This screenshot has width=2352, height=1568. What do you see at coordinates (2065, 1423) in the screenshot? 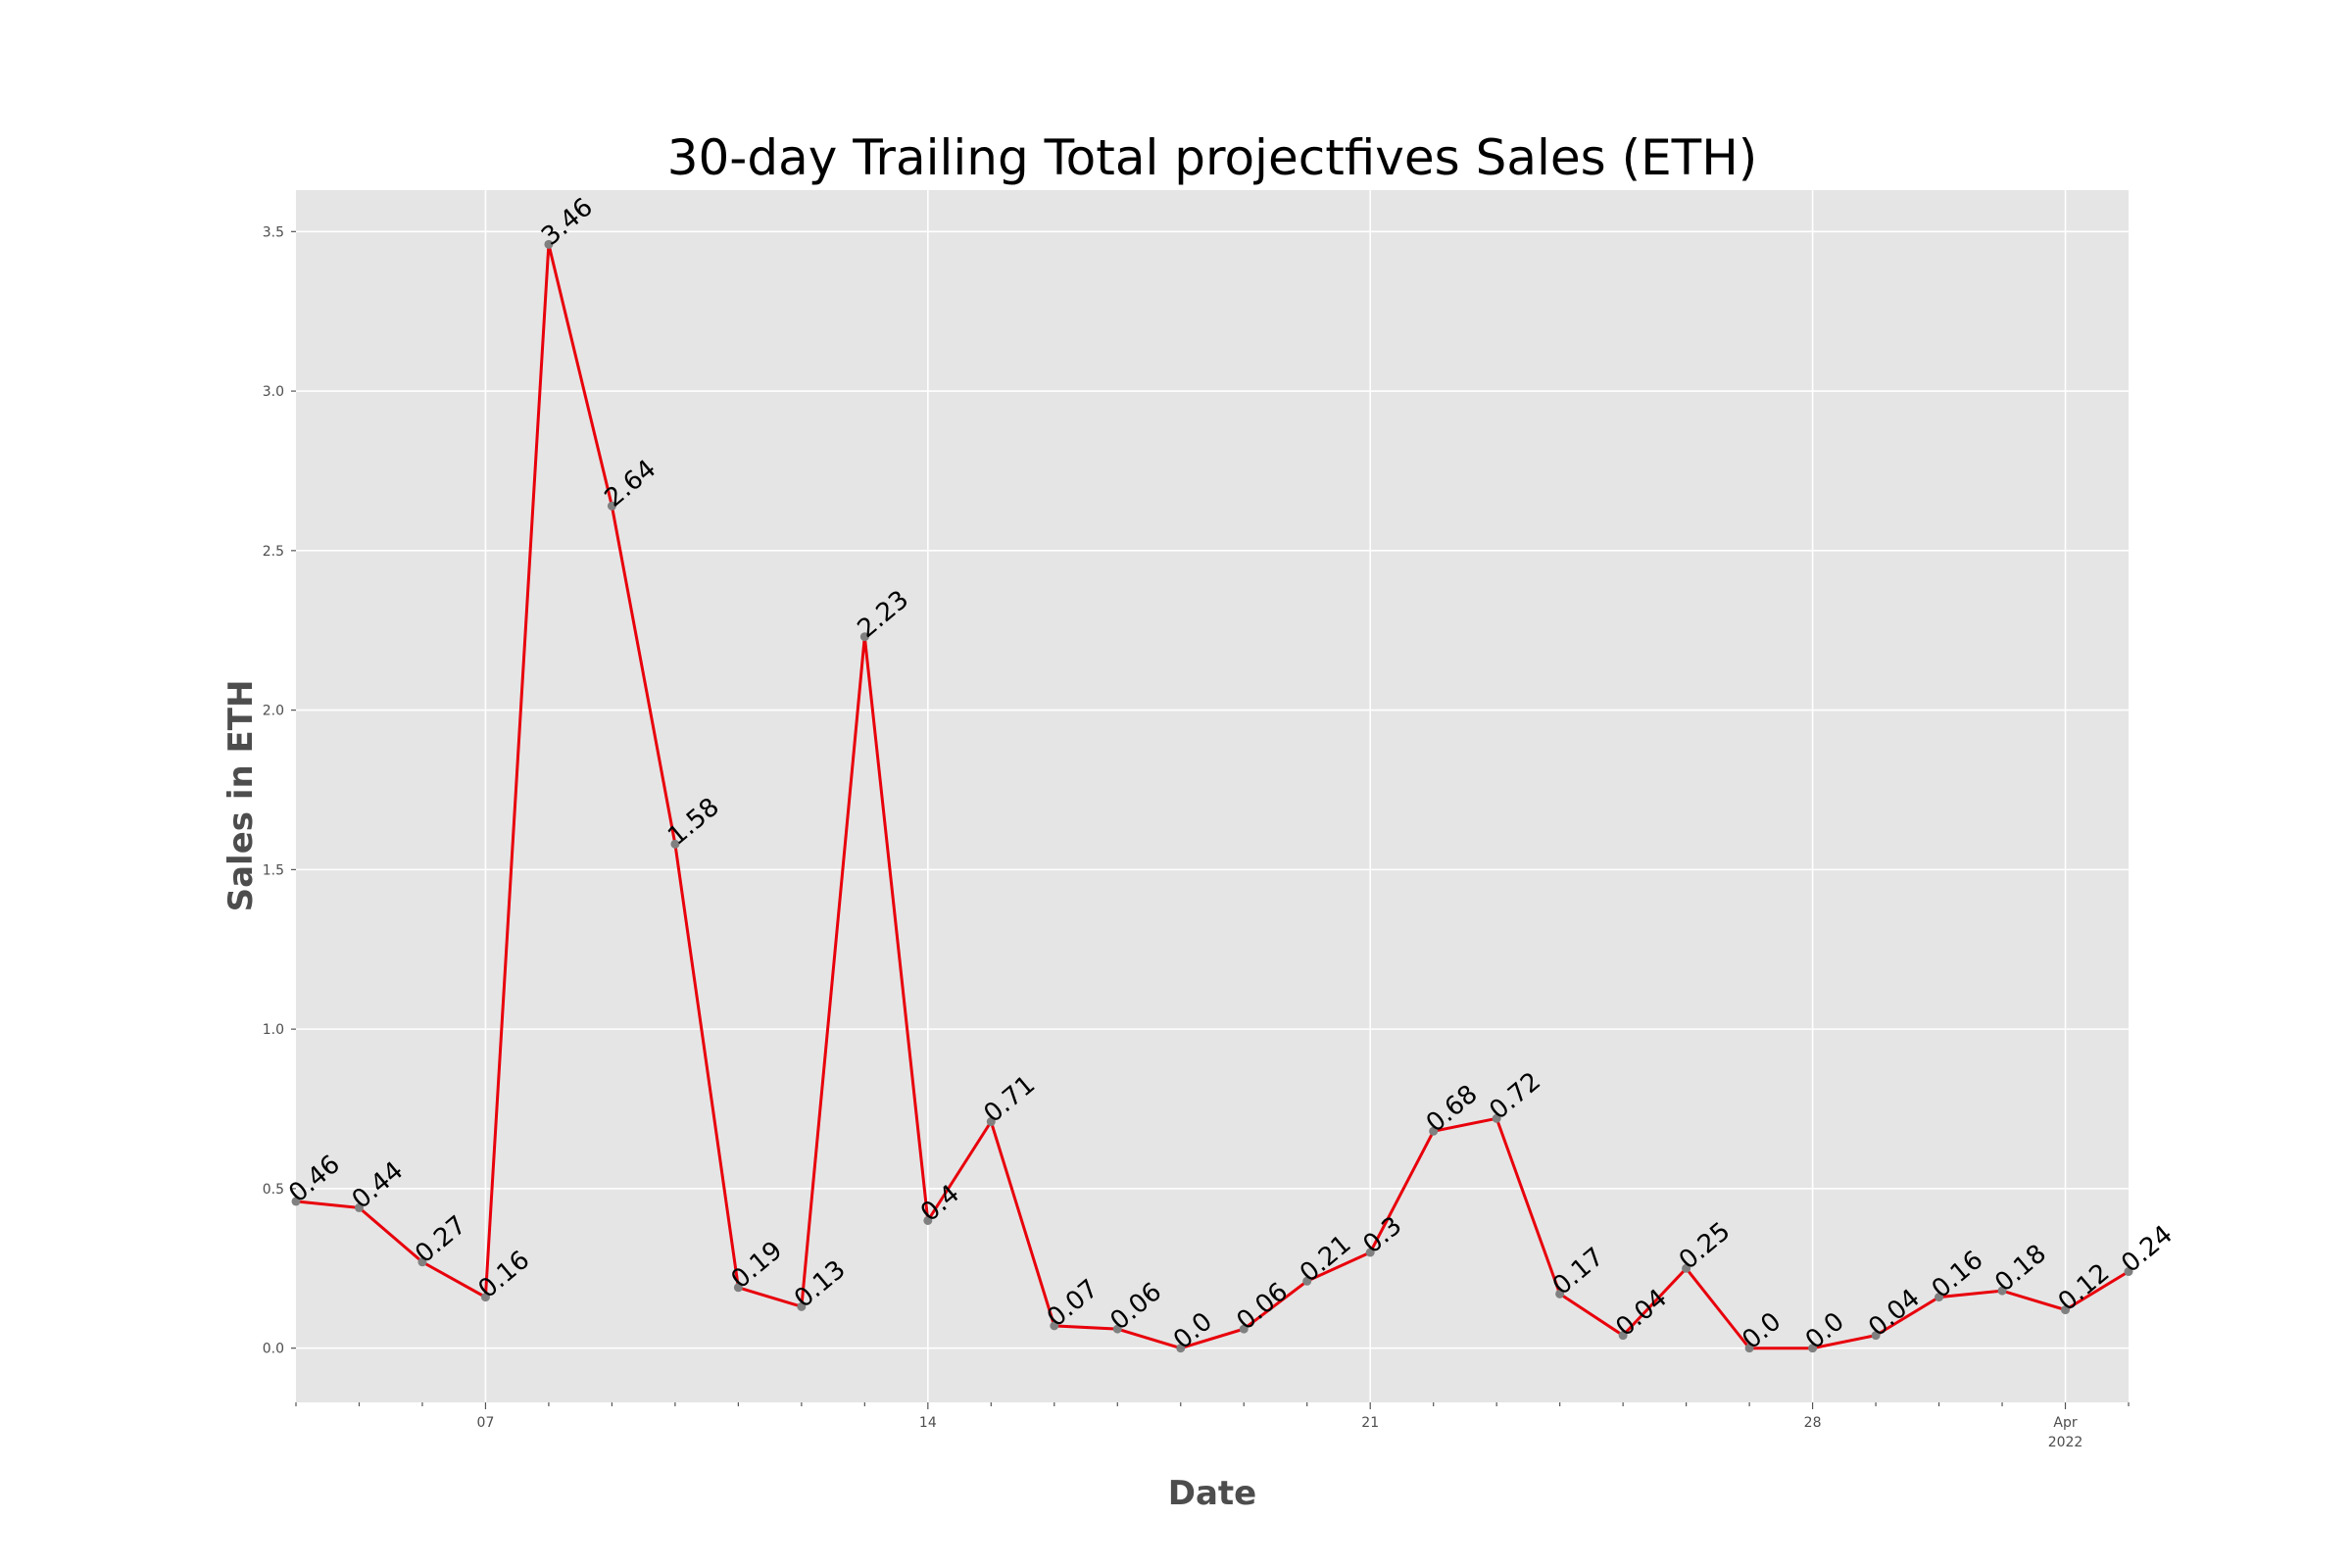
I see `x-tick-label: Apr` at bounding box center [2065, 1423].